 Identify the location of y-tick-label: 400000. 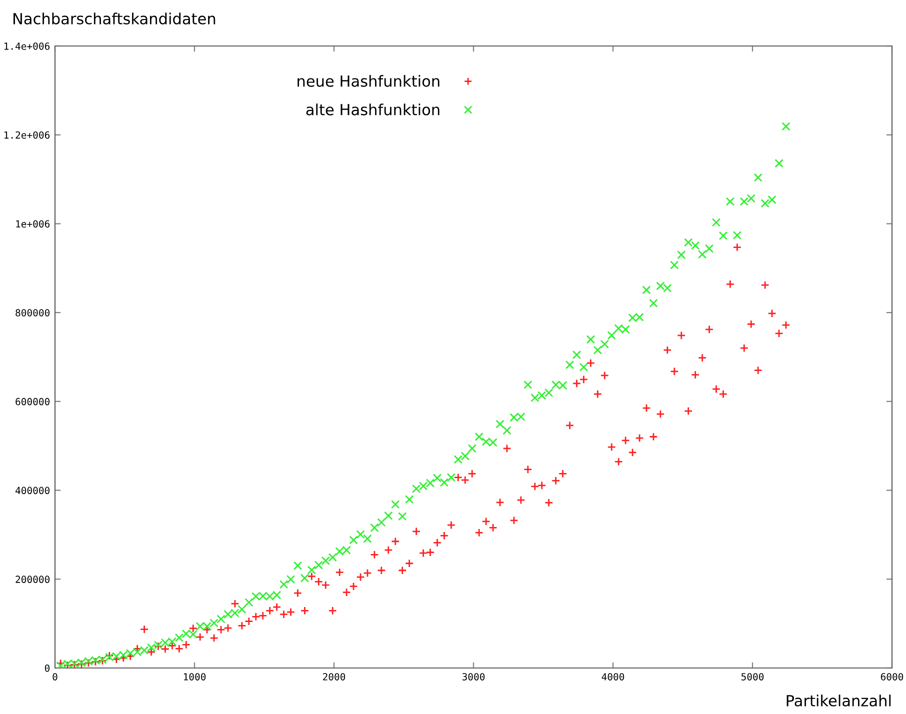
(33, 490).